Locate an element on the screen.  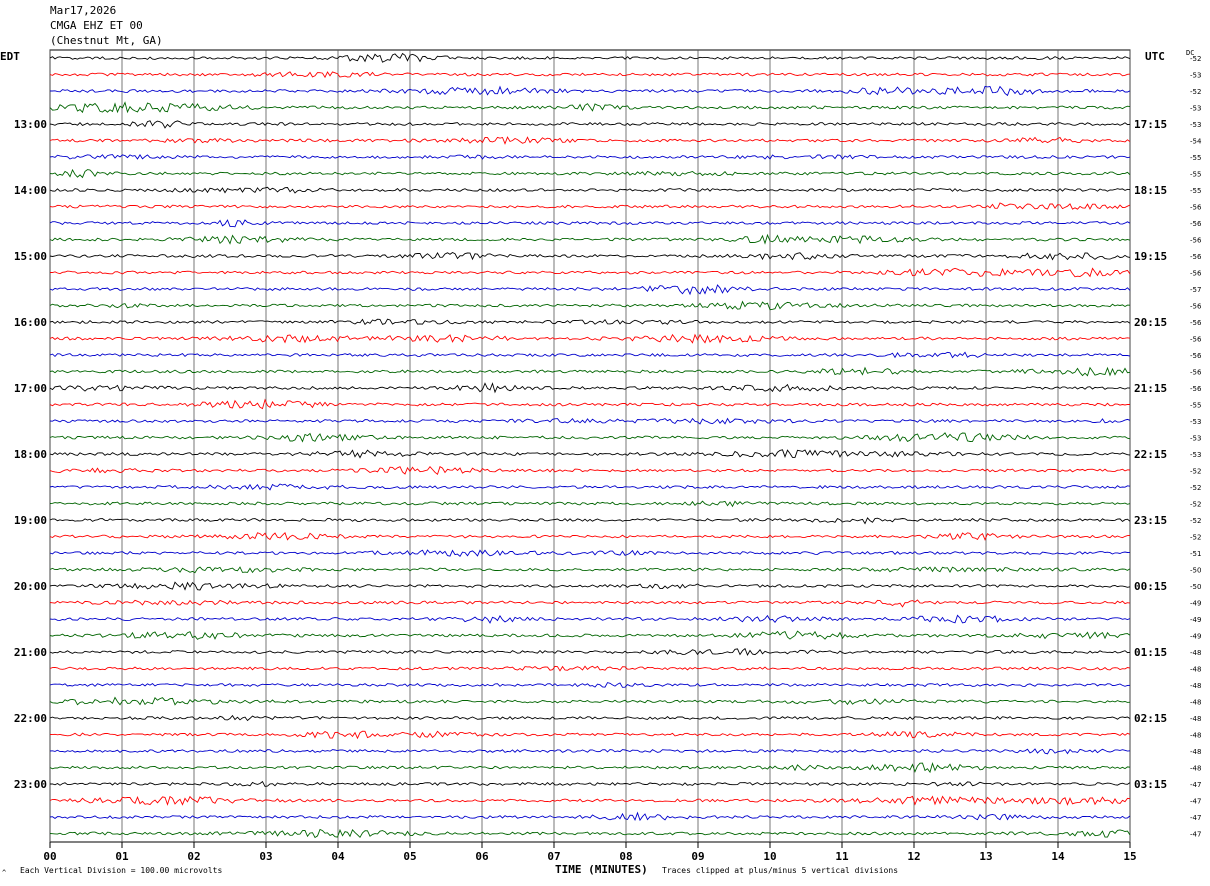
x-tick-label: 03 is located at coordinates (265, 856).